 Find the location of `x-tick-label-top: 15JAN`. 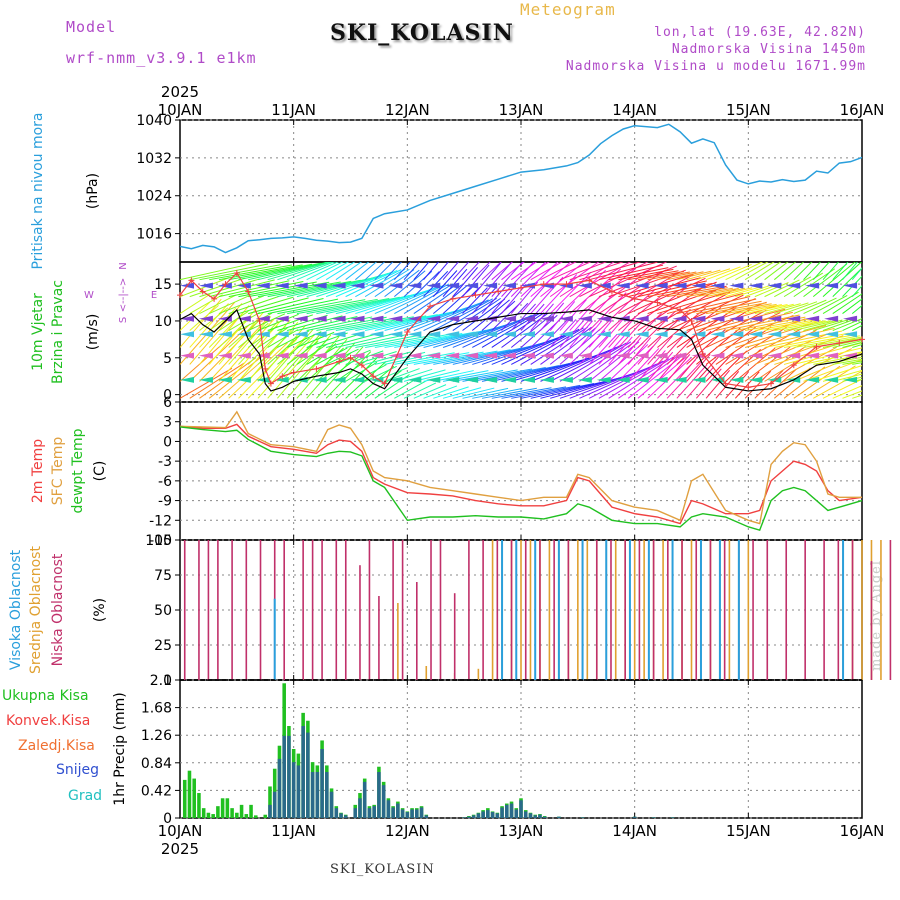

x-tick-label-top: 15JAN is located at coordinates (748, 110).